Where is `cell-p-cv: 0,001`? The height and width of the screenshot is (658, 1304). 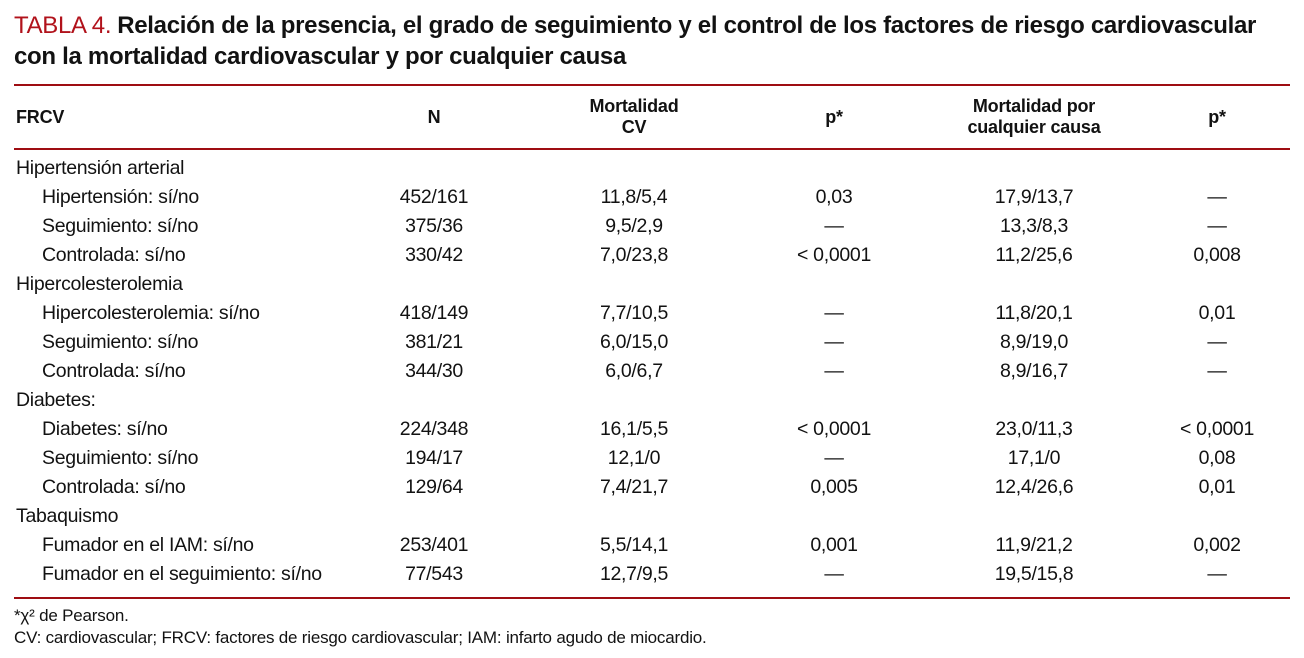
cell-p-cv: 0,001 is located at coordinates (834, 545).